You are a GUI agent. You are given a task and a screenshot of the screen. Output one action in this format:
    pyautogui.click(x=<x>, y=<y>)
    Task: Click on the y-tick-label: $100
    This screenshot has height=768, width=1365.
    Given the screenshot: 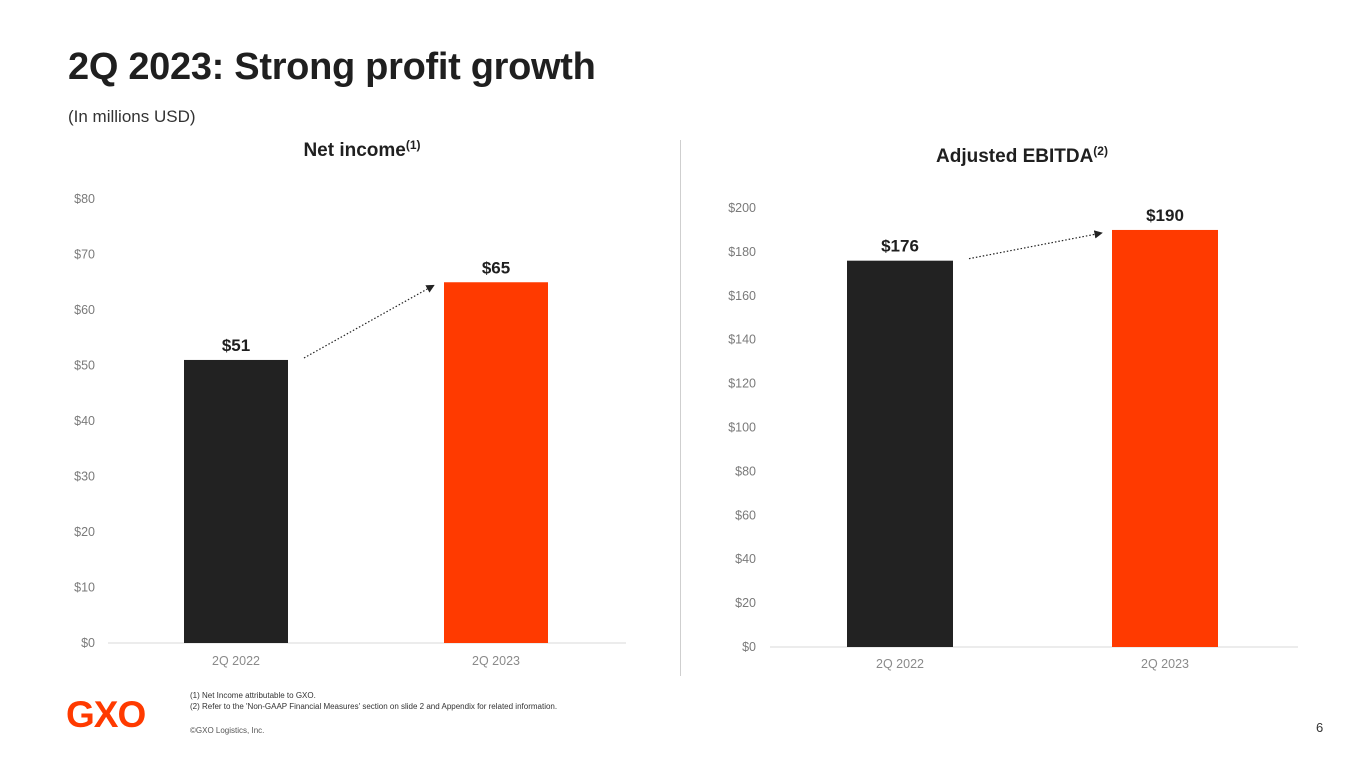 What is the action you would take?
    pyautogui.click(x=742, y=428)
    